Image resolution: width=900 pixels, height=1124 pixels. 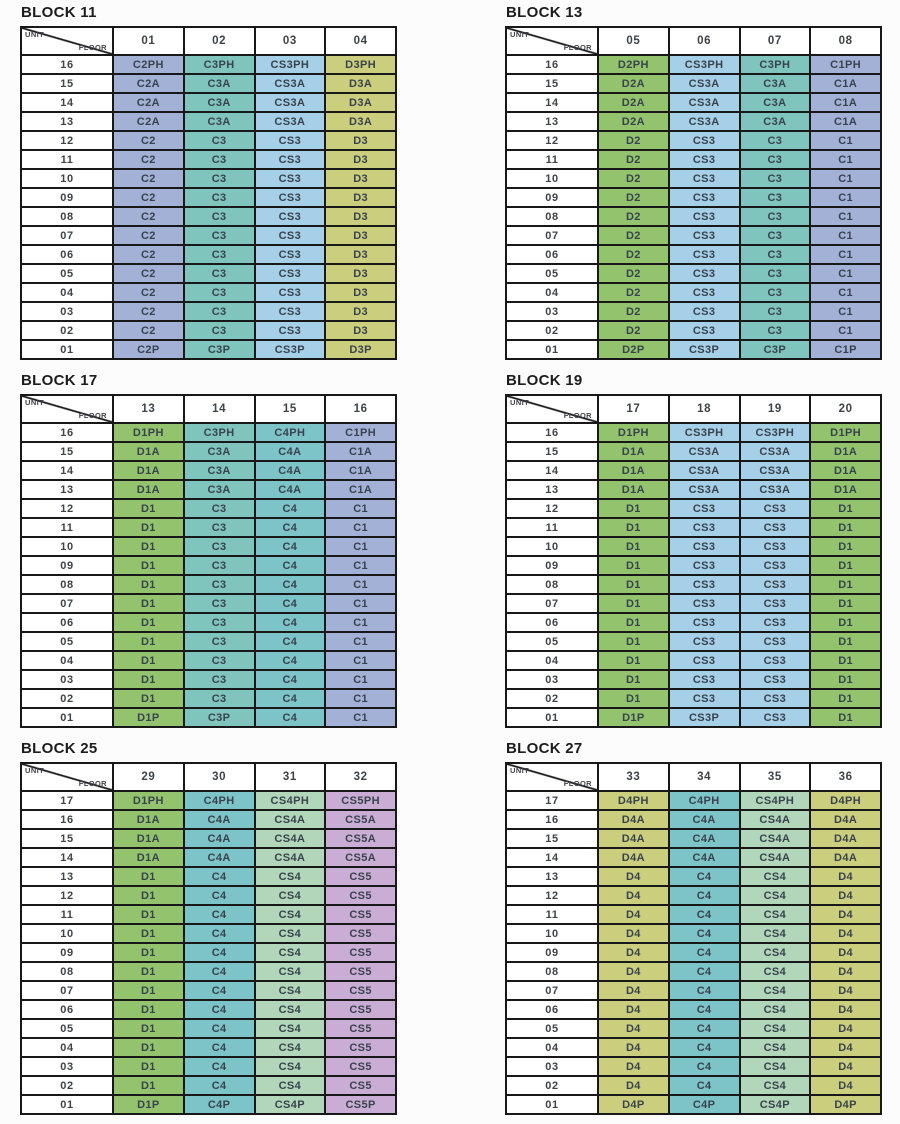 What do you see at coordinates (552, 197) in the screenshot?
I see `floor-cell: 09` at bounding box center [552, 197].